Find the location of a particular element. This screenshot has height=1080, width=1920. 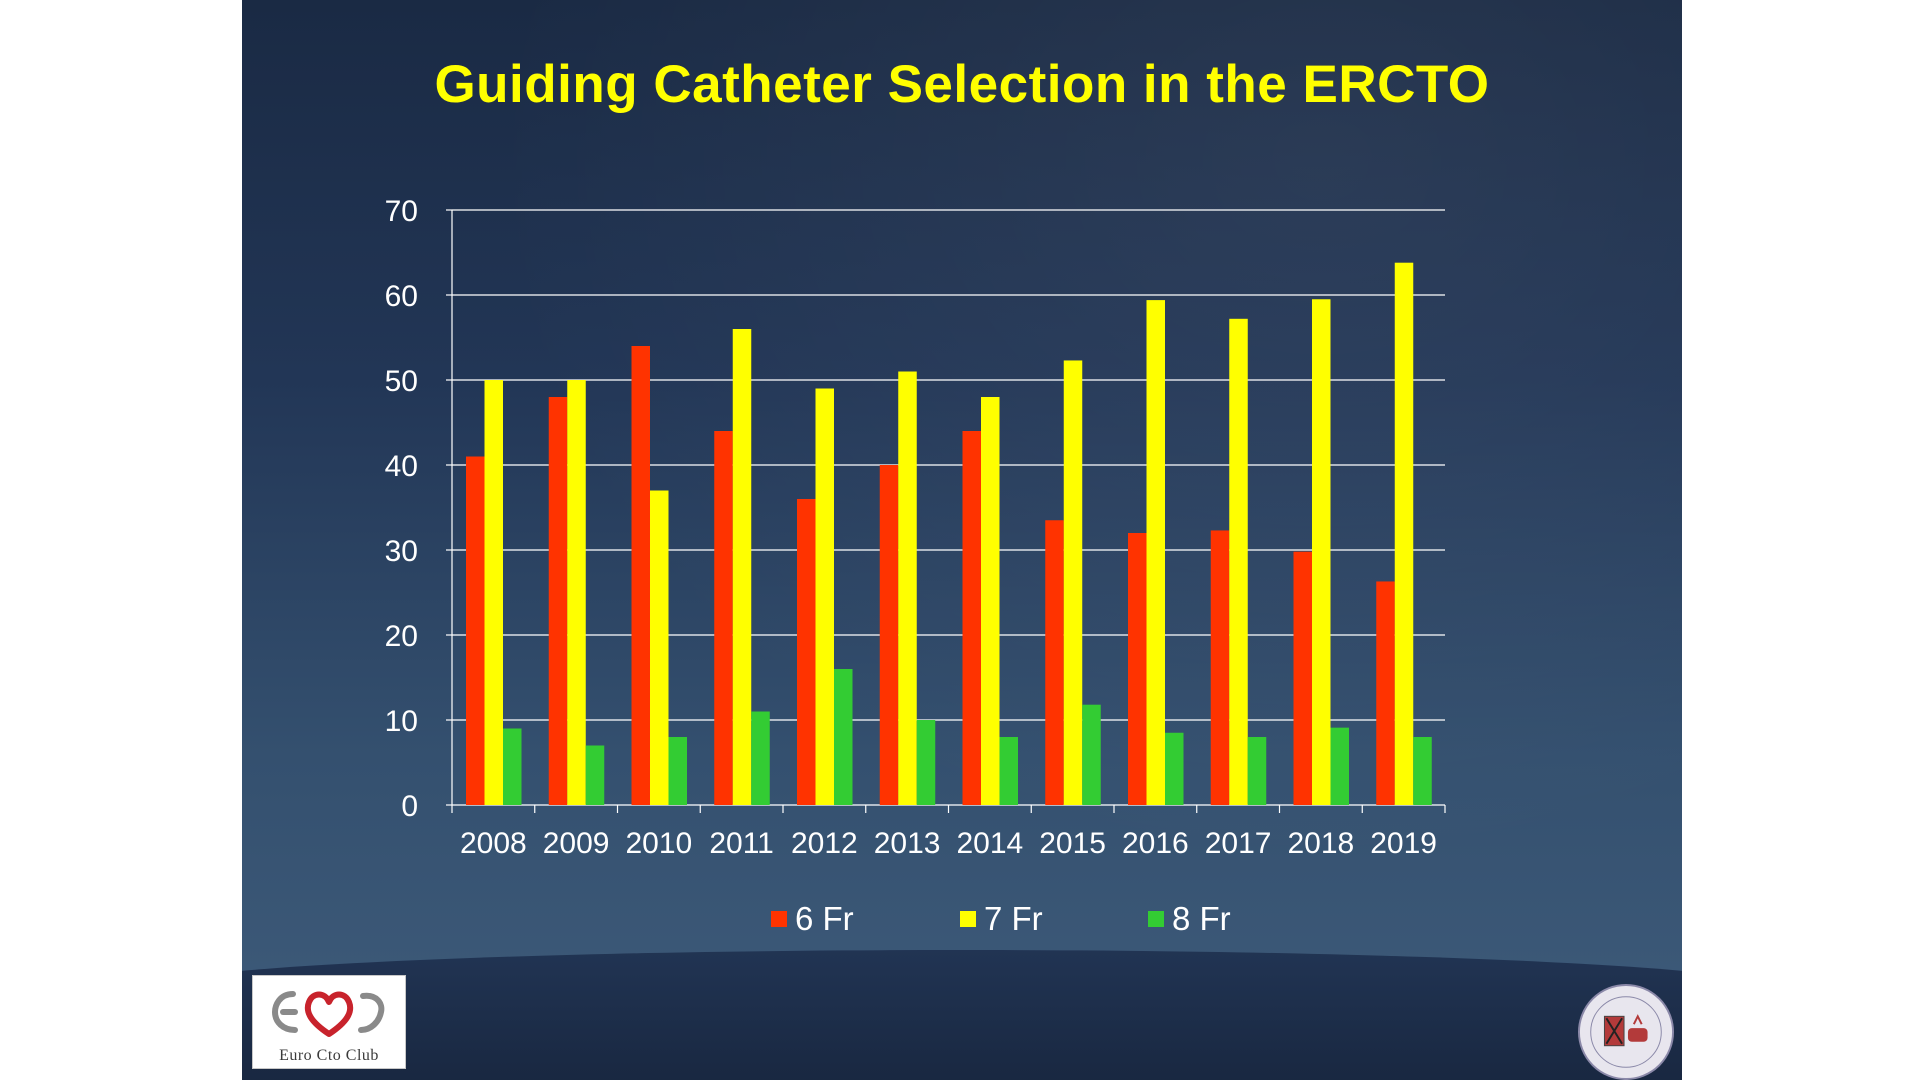

bar-6fr-2015 is located at coordinates (1054, 662).